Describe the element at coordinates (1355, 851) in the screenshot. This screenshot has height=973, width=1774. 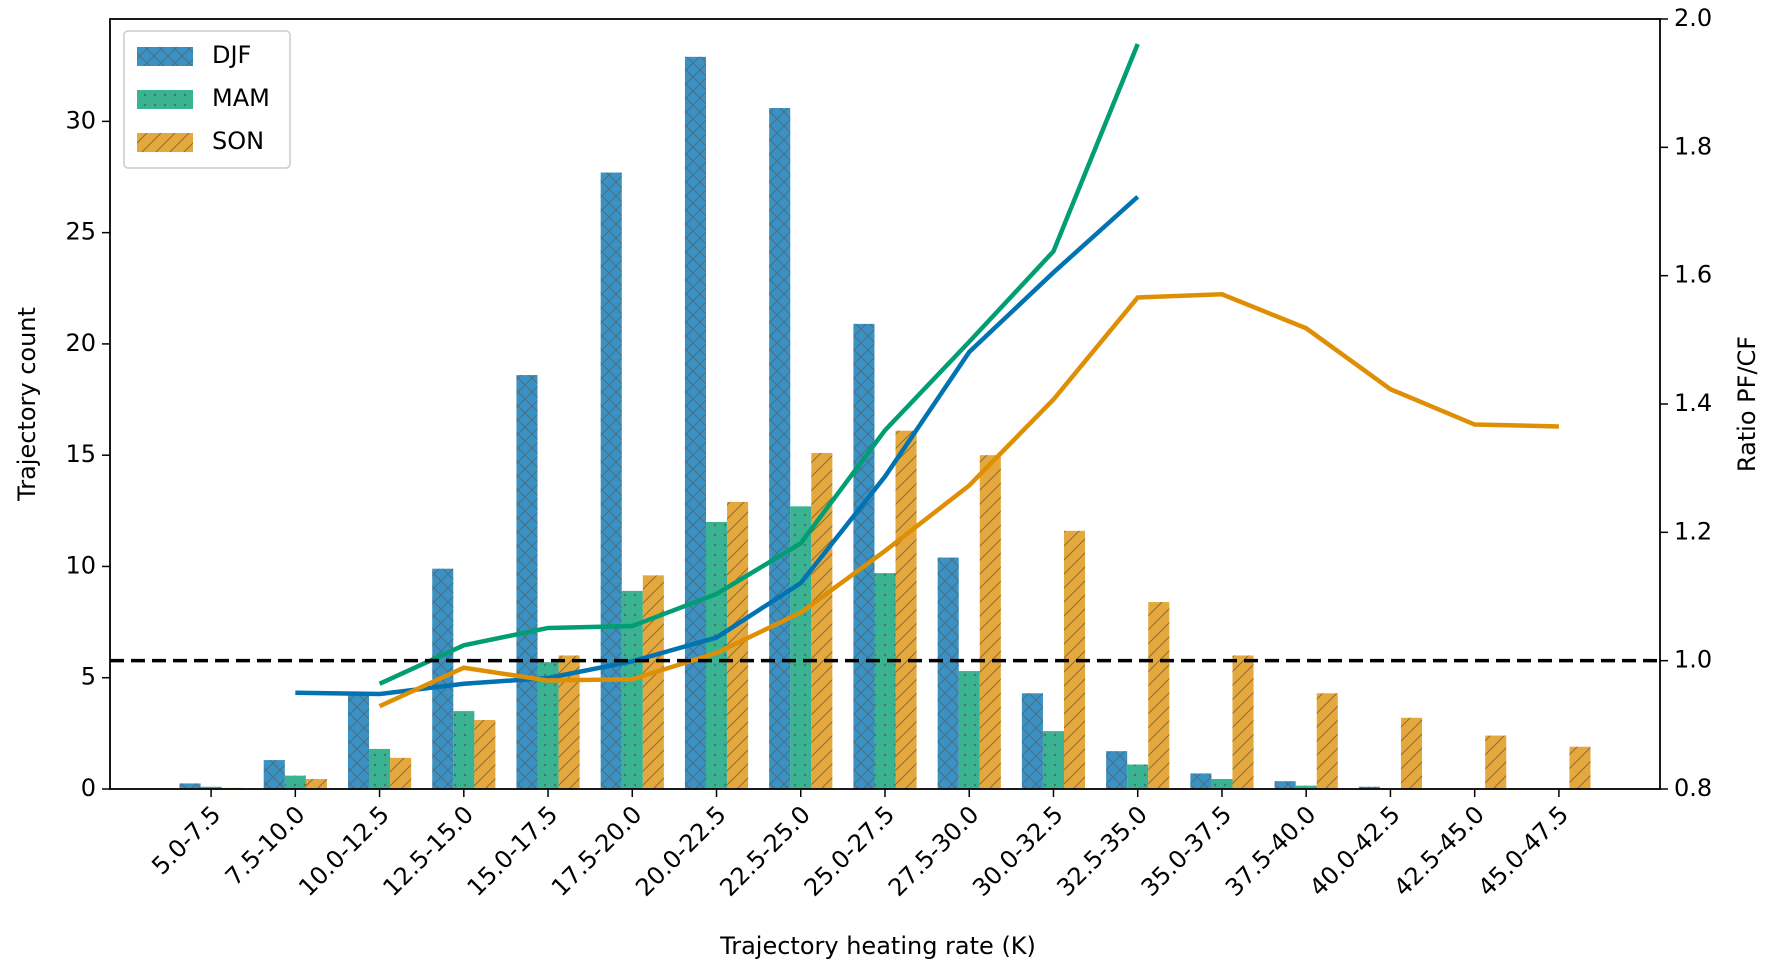
I see `x-tick-label: 40.0-42.5` at that location.